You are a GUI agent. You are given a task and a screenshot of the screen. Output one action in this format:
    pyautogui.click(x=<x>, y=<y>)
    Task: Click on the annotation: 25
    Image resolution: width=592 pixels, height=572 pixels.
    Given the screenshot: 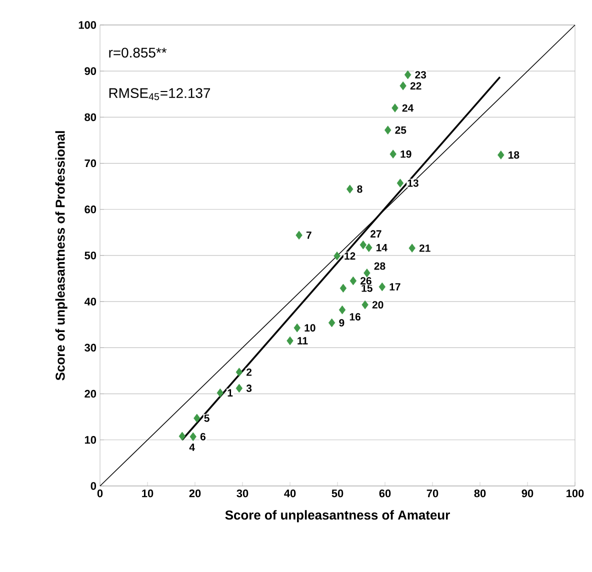 What is the action you would take?
    pyautogui.click(x=400, y=130)
    